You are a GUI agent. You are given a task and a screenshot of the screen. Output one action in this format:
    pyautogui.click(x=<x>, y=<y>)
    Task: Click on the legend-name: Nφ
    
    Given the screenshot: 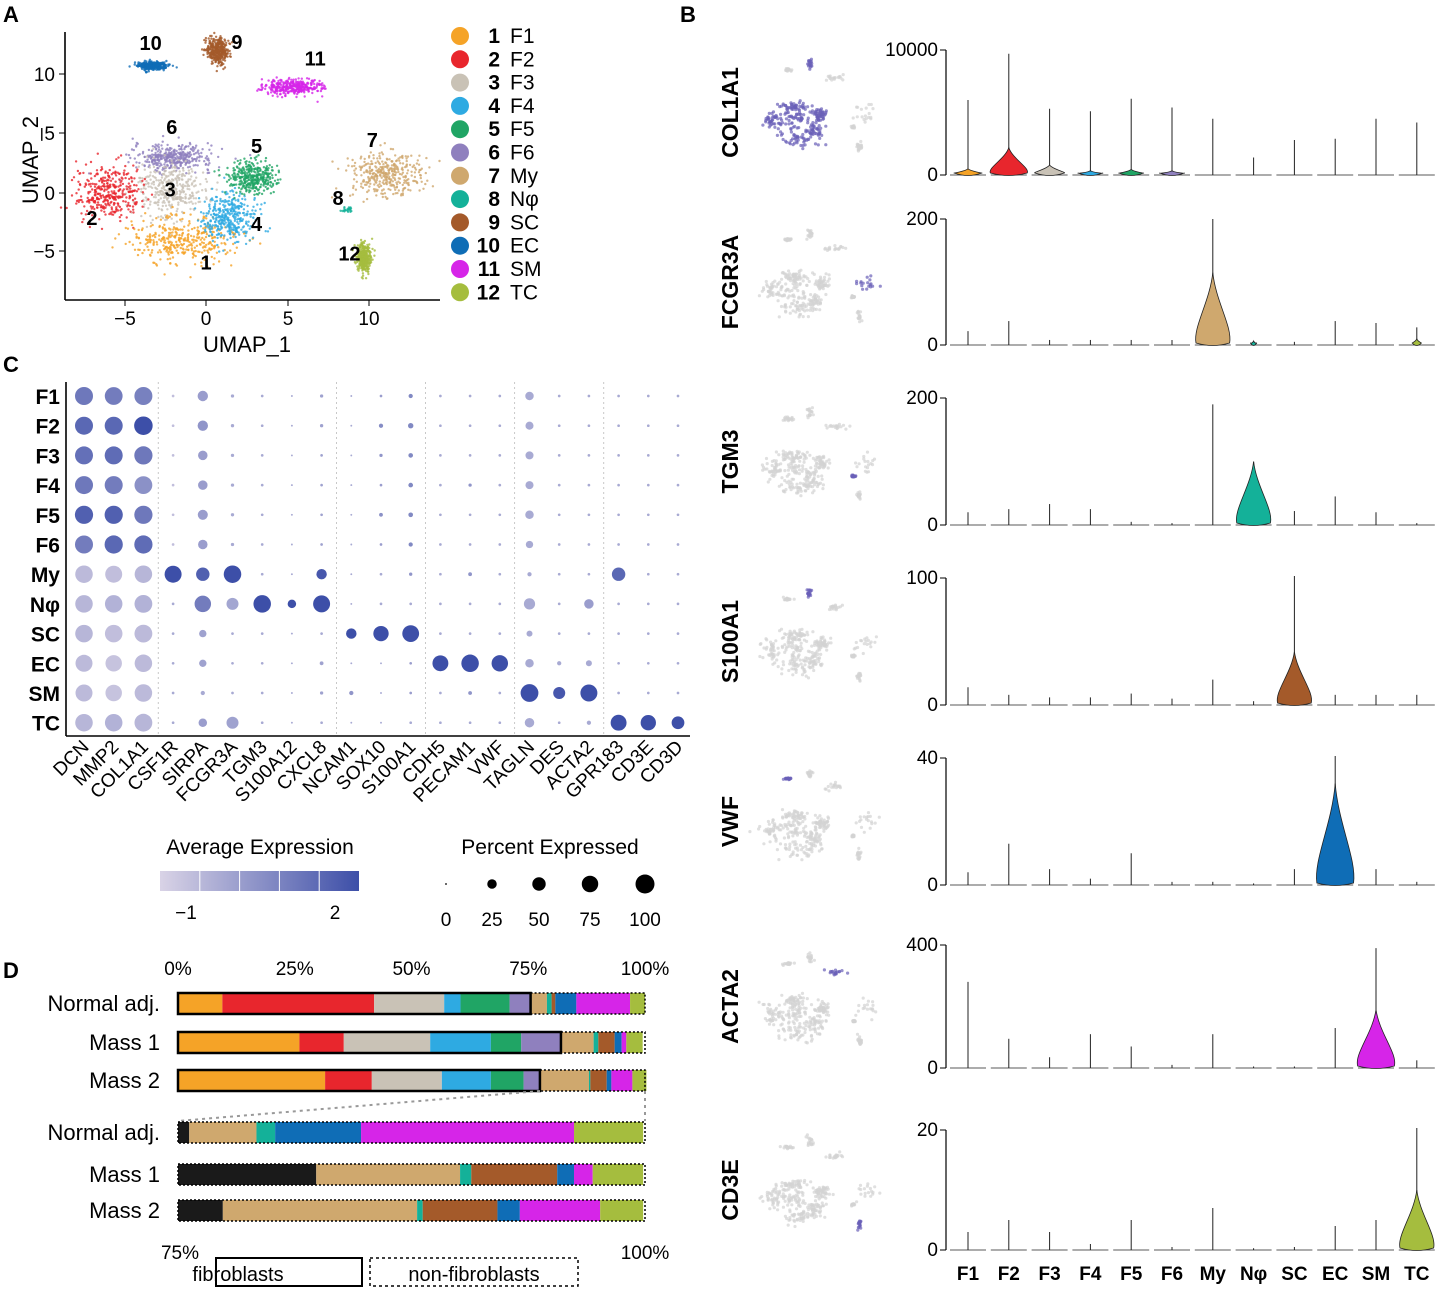 What is the action you would take?
    pyautogui.click(x=524, y=199)
    